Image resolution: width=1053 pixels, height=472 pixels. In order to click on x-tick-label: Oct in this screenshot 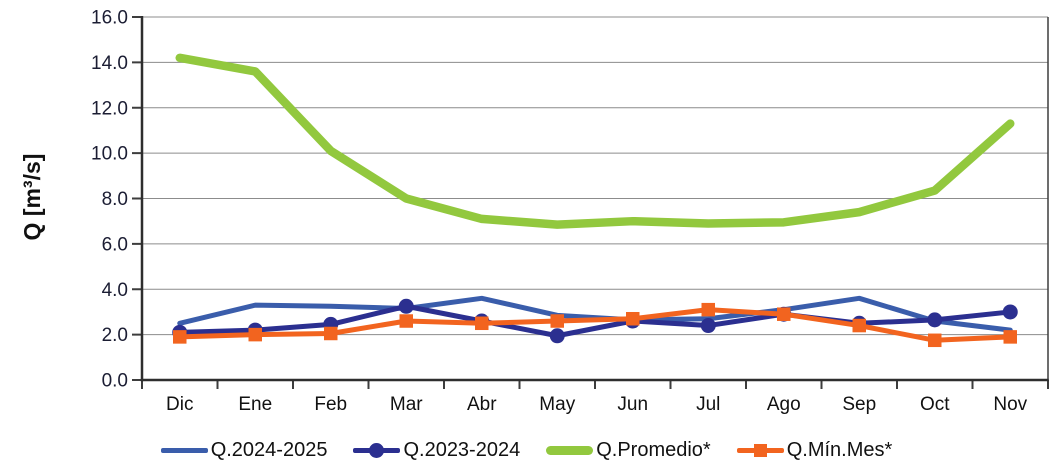, I will do `click(935, 404)`.